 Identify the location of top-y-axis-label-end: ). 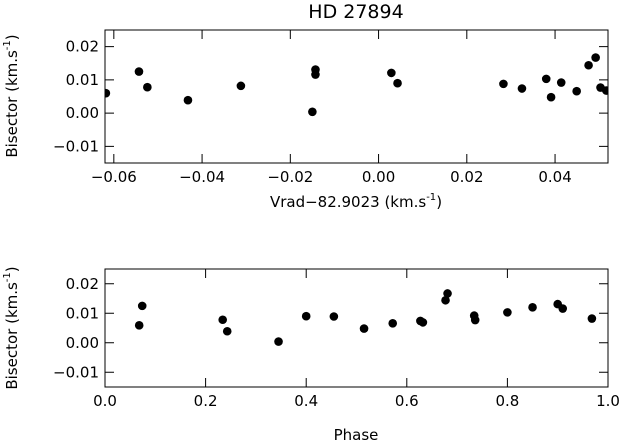
(12, 37).